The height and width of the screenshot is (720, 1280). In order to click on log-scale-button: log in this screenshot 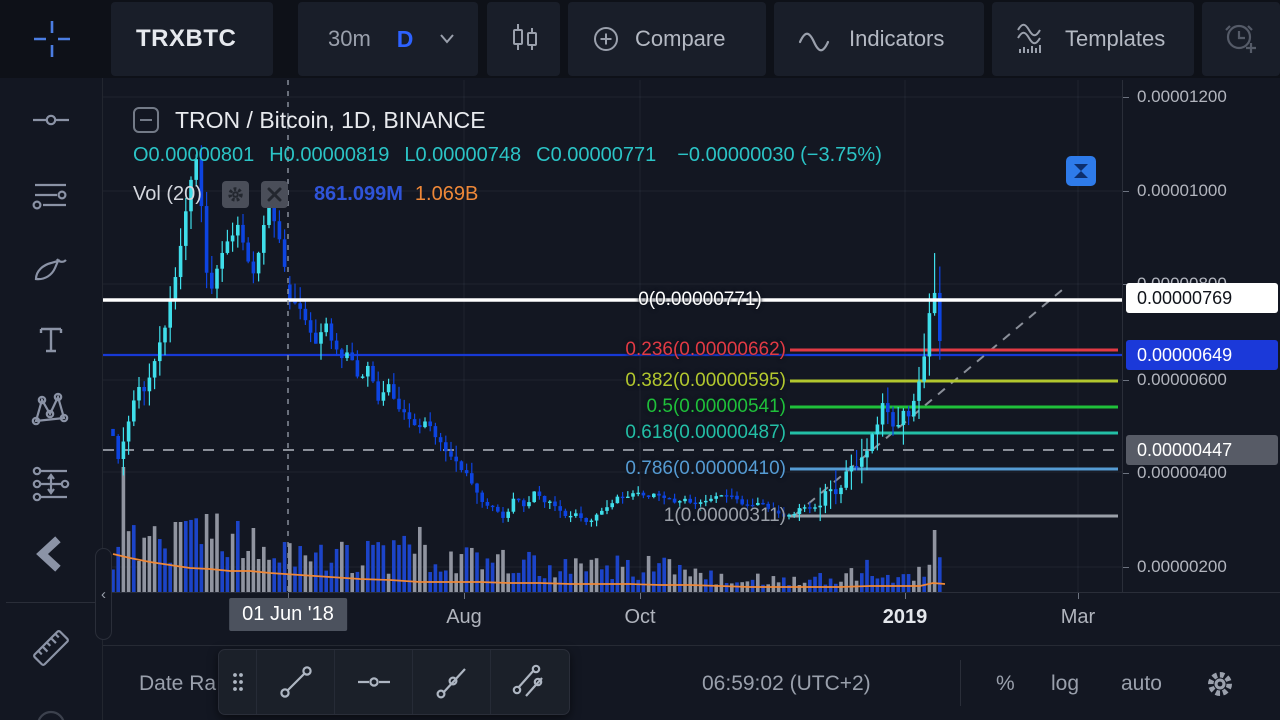, I will do `click(1065, 683)`.